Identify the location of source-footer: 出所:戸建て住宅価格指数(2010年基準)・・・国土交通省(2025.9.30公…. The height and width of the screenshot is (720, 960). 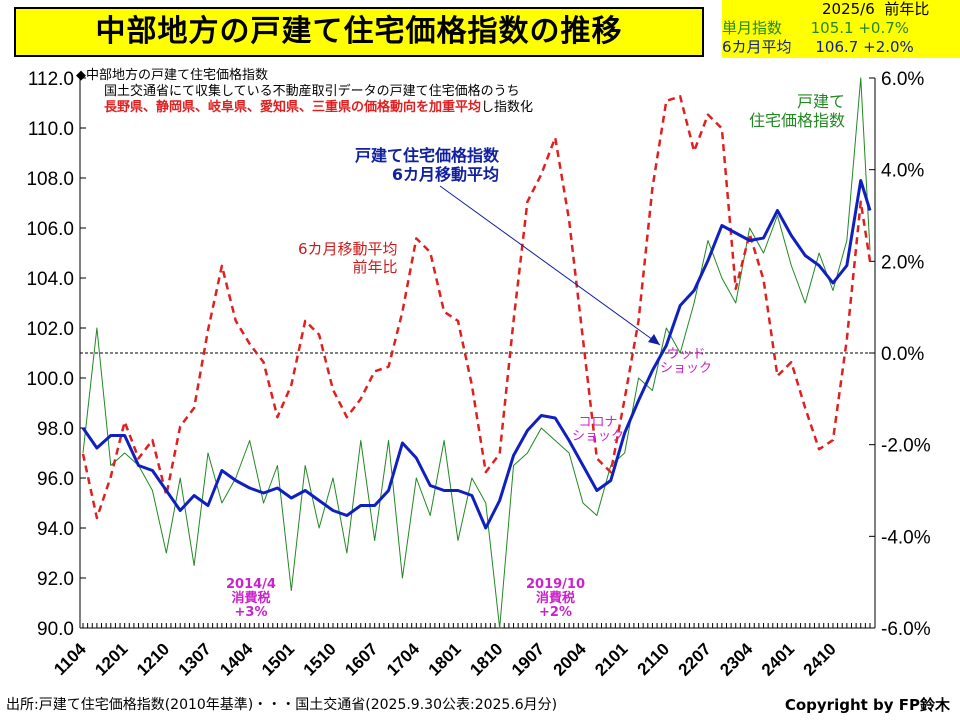
(282, 705).